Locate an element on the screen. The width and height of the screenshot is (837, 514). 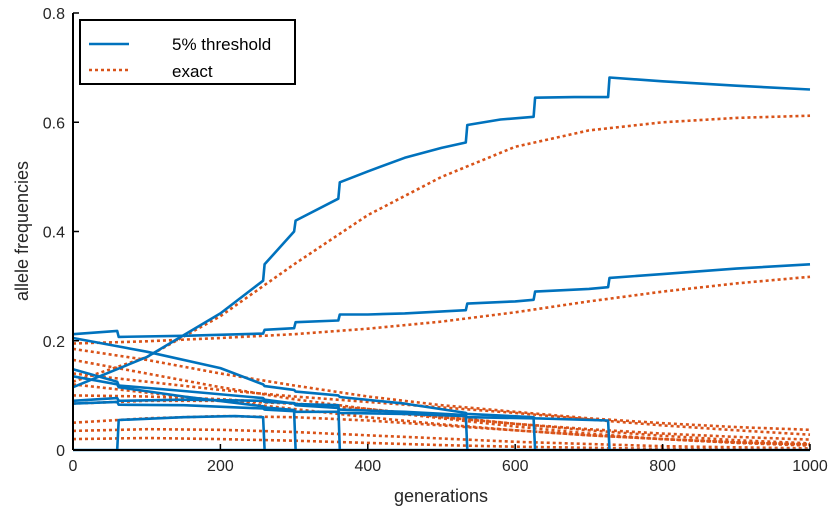
legend: 5% threshold exact is located at coordinates (187, 52).